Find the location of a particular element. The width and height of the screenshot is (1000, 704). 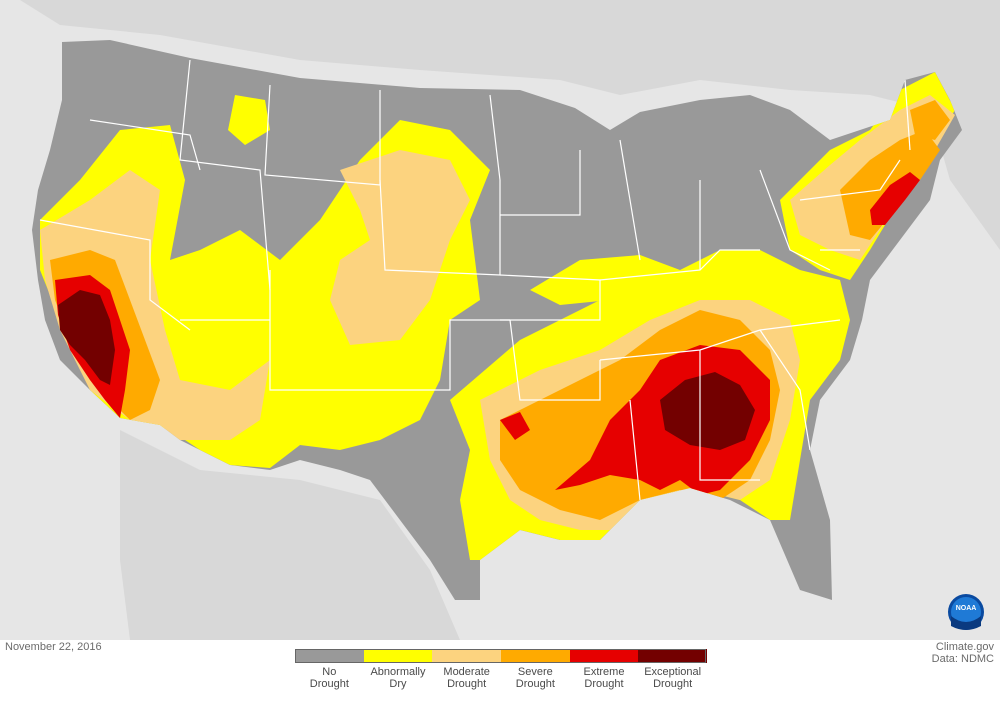

extreme-drought-arkansas is located at coordinates (515, 426).